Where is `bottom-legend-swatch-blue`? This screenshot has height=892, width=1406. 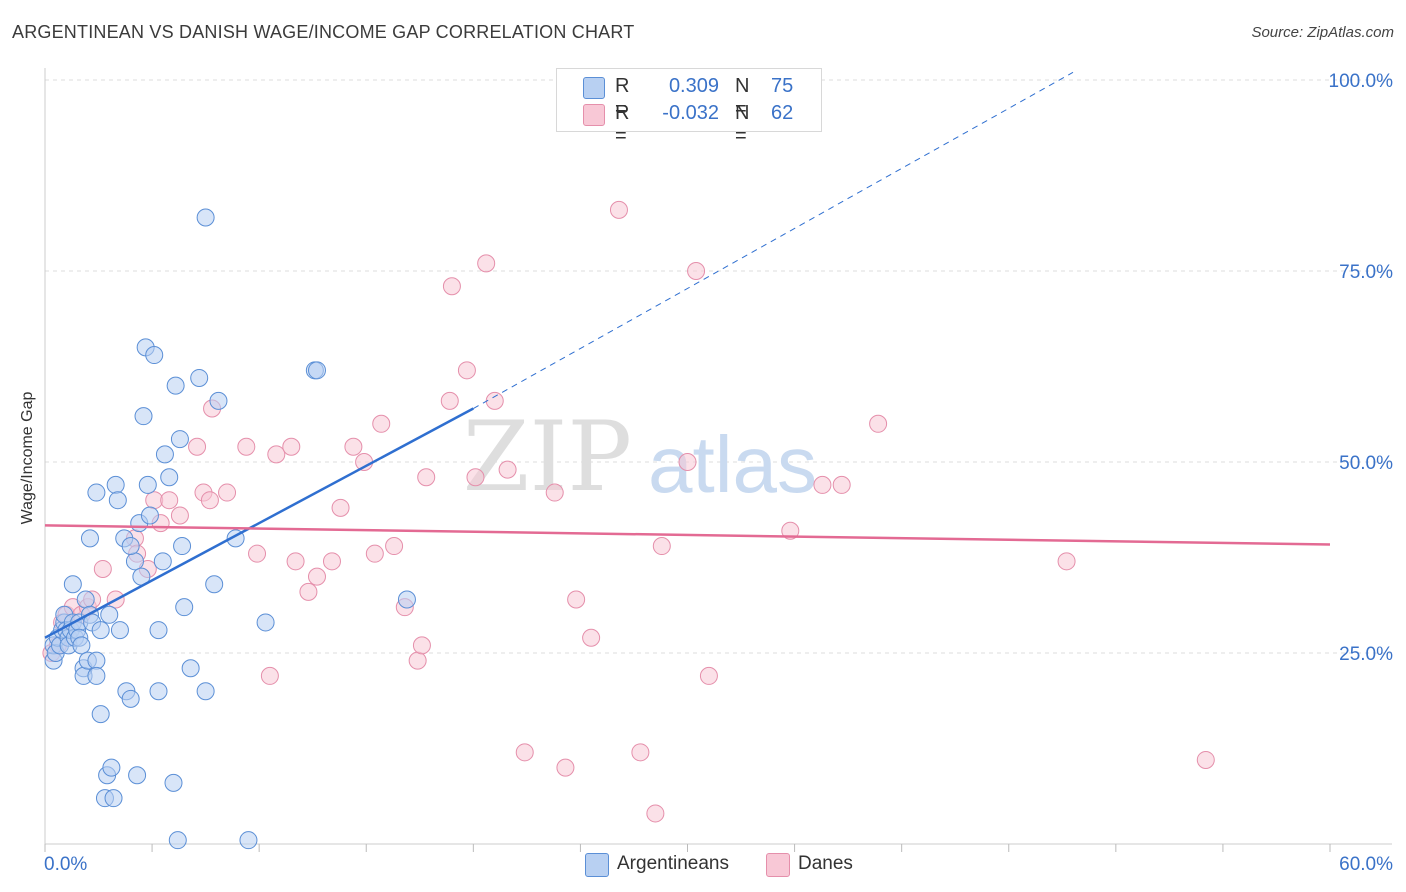
bottom-legend-swatch-blue is located at coordinates (597, 865).